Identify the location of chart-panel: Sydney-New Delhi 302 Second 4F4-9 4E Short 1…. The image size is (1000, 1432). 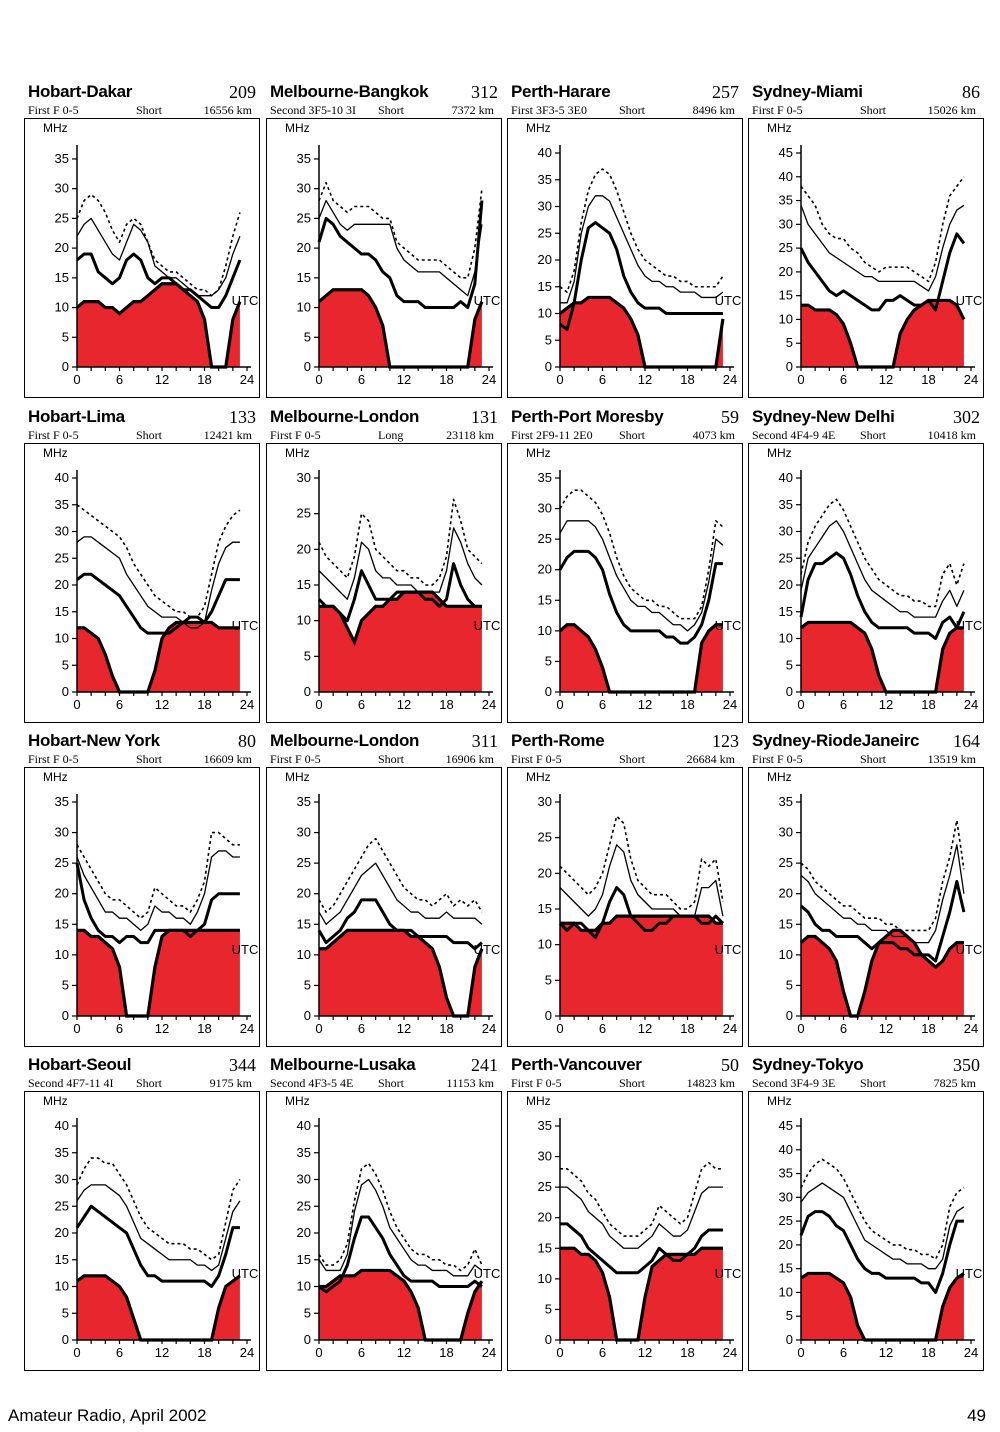
(865, 565).